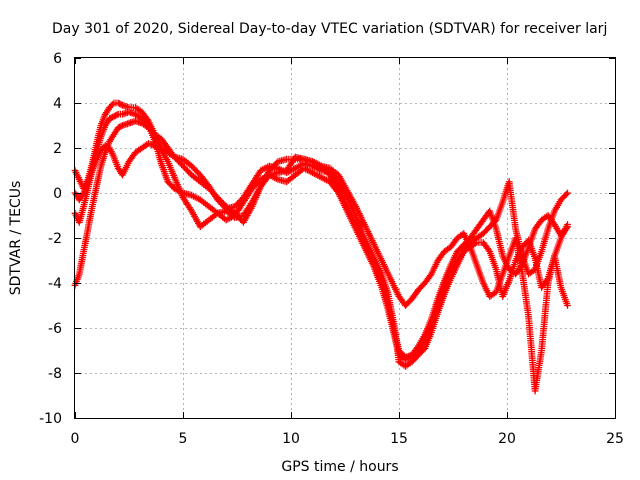  Describe the element at coordinates (57, 59) in the screenshot. I see `y-tick-label: 6` at that location.